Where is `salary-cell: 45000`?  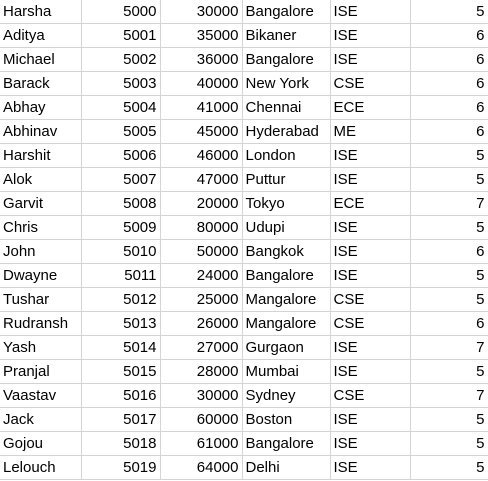
salary-cell: 45000 is located at coordinates (201, 131).